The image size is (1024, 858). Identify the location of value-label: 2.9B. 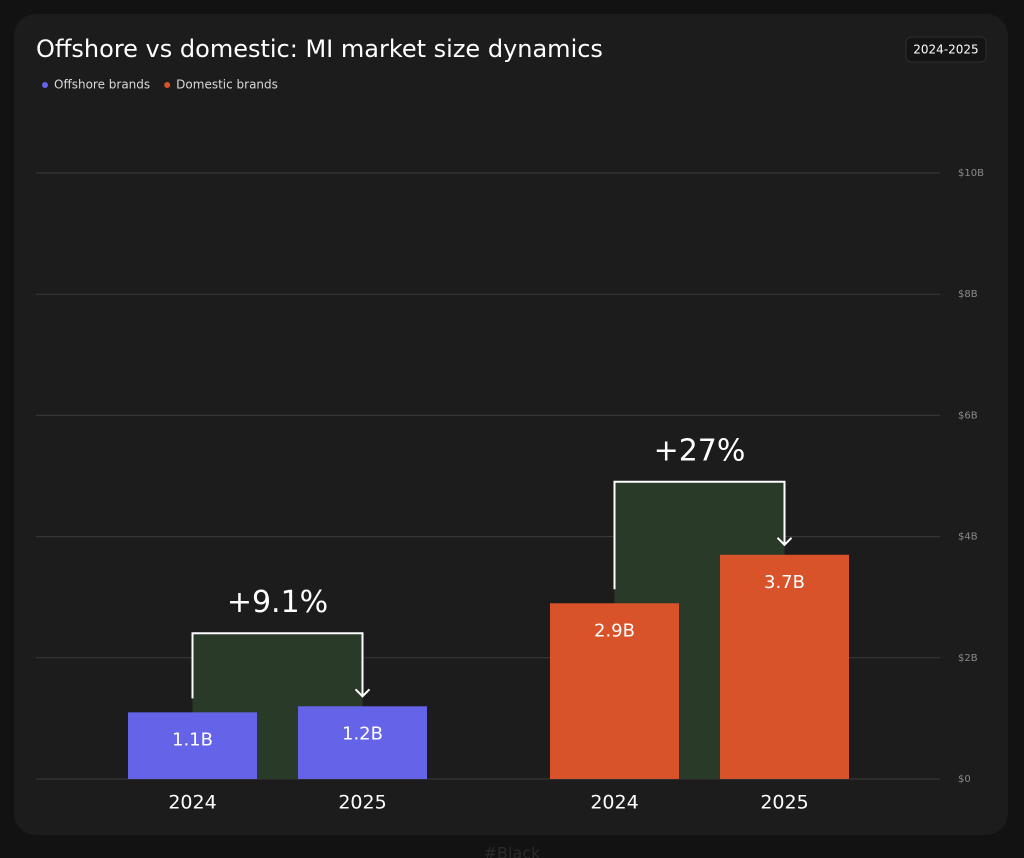
(614, 630).